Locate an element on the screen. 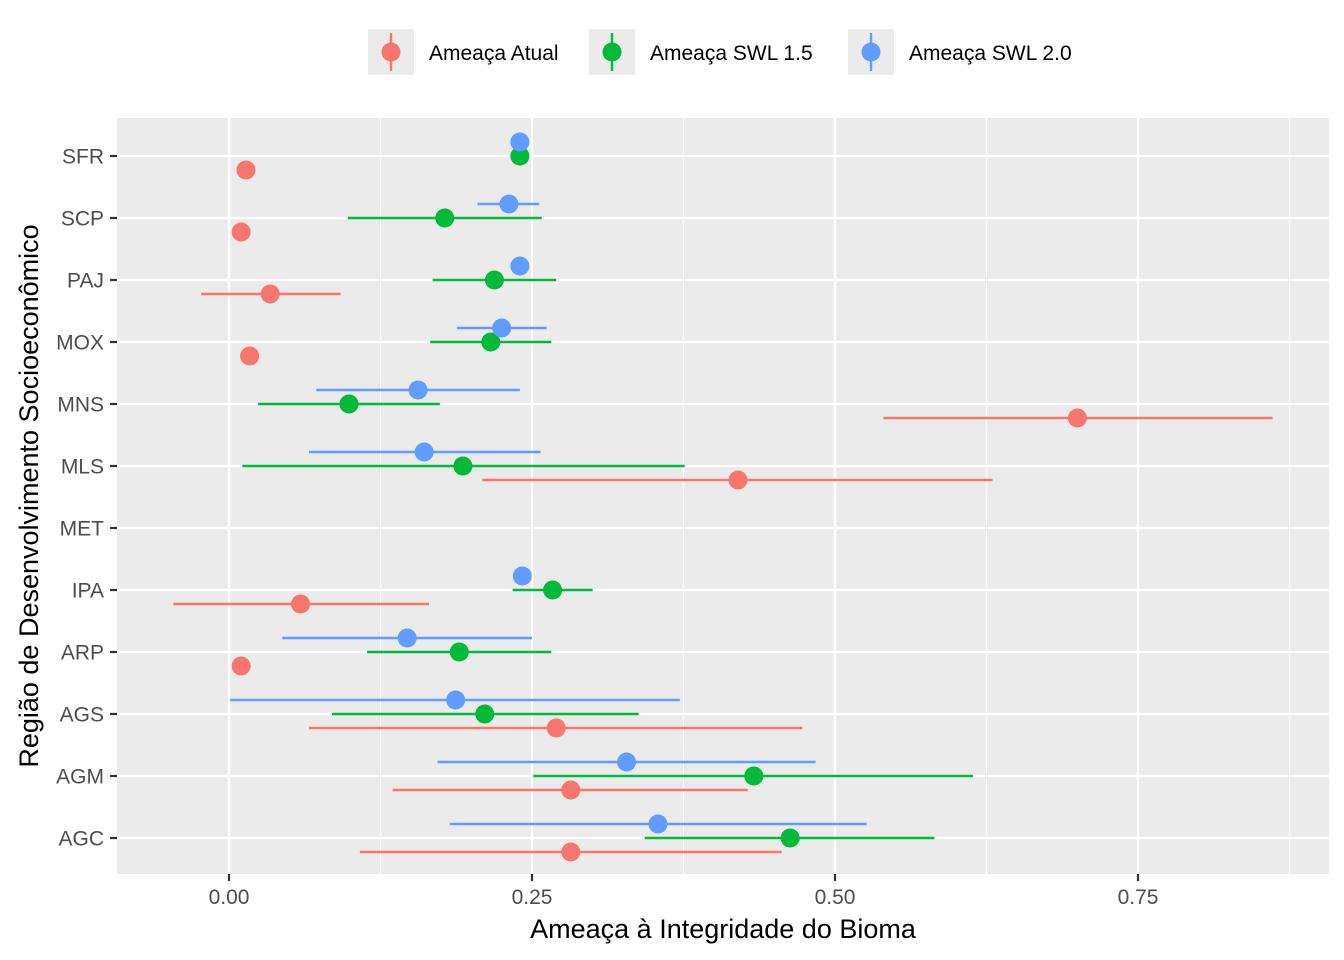  legend-label: Ameaça SWL 1.5 is located at coordinates (731, 53).